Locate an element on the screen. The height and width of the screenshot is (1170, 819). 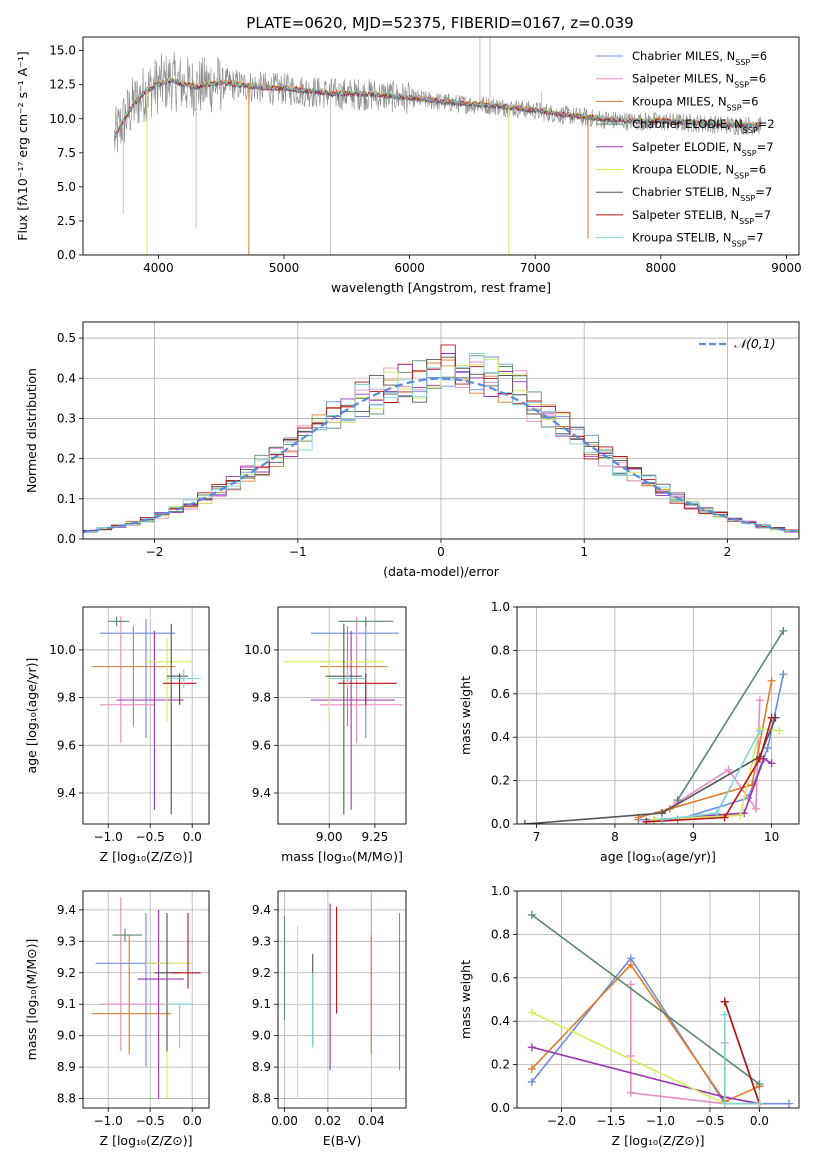
y-tick-label: 9.1 is located at coordinates (66, 1004).